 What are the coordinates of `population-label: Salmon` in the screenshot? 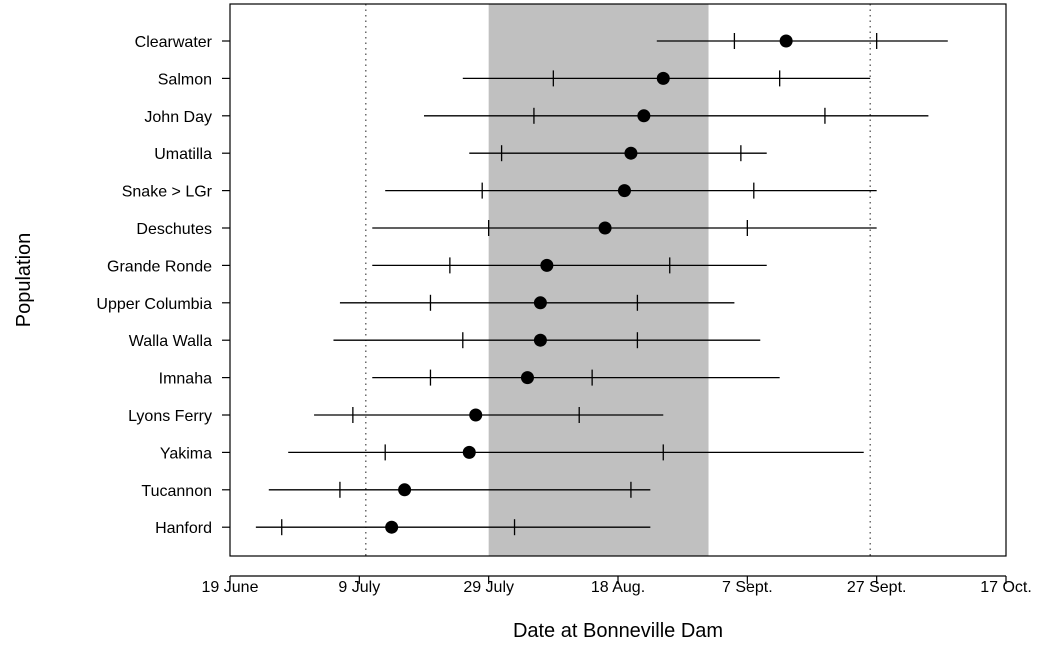 It's located at (185, 79).